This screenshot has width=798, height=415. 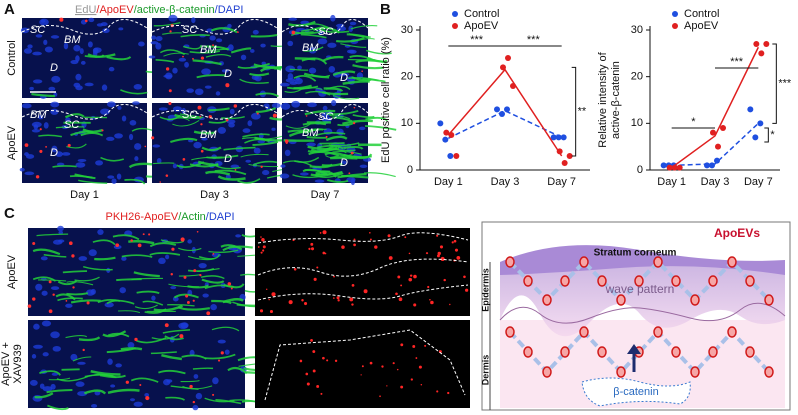 What do you see at coordinates (582, 112) in the screenshot?
I see `sig-label: **` at bounding box center [582, 112].